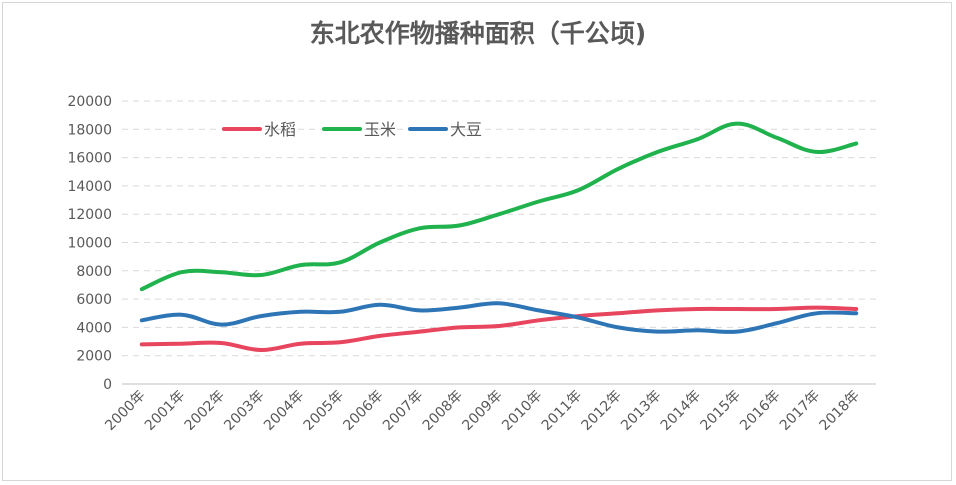  What do you see at coordinates (721, 411) in the screenshot?
I see `x-tick-label: 2015年` at bounding box center [721, 411].